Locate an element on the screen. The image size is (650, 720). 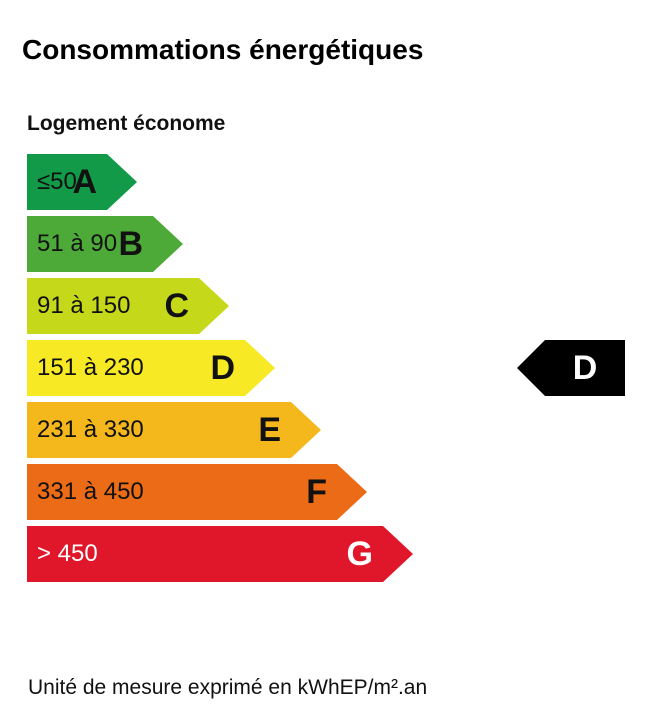
energy-bar-d: 151 à 230 D is located at coordinates (151, 368).